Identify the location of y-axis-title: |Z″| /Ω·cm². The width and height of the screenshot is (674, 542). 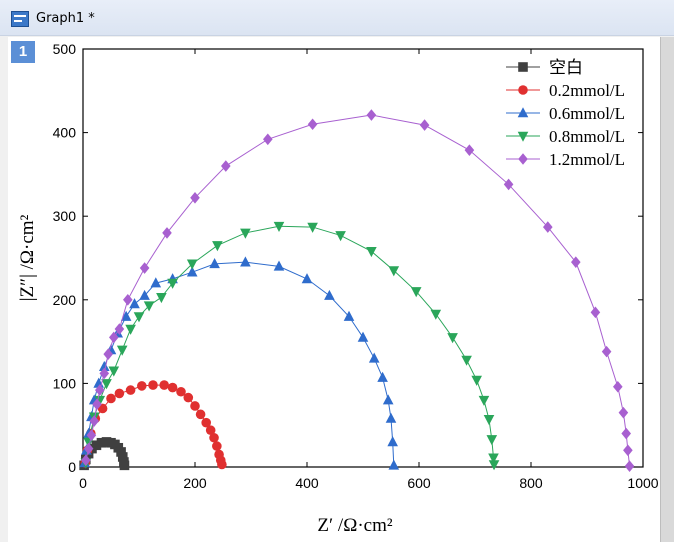
(27, 257).